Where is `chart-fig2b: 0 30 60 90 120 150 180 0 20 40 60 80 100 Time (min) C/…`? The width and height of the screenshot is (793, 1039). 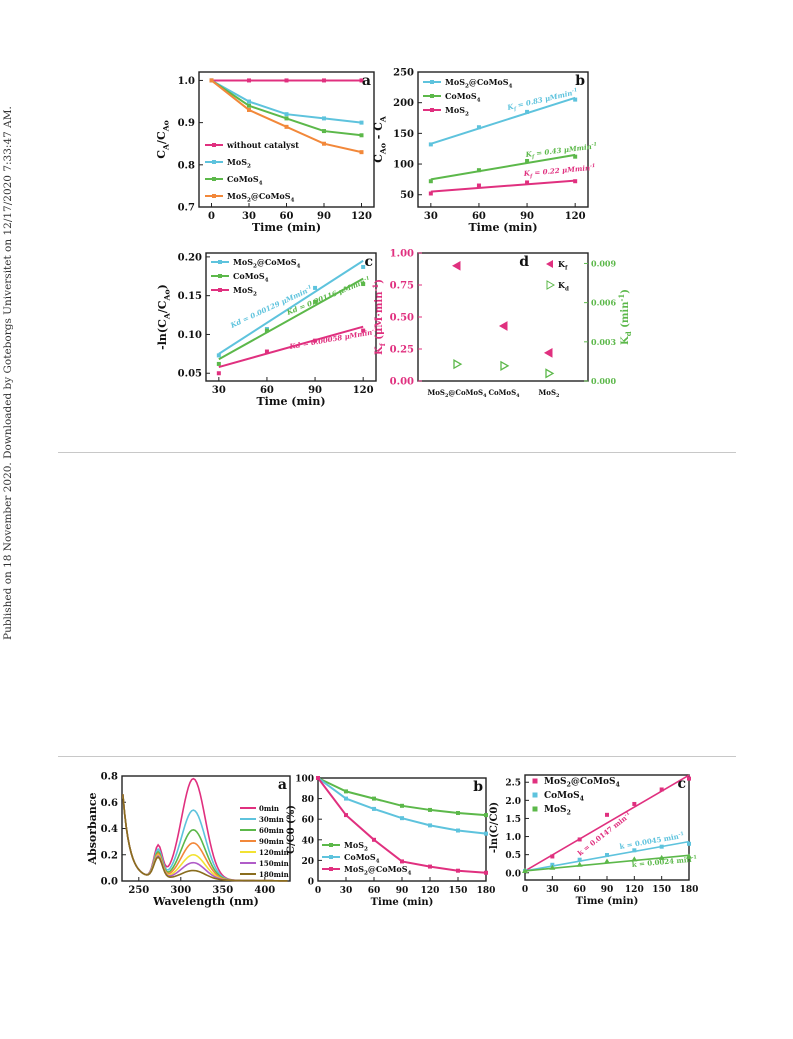
chart-fig2b: 0 30 60 90 120 150 180 0 20 40 60 80 100 Time (min) C/… is located at coordinates (390, 842).